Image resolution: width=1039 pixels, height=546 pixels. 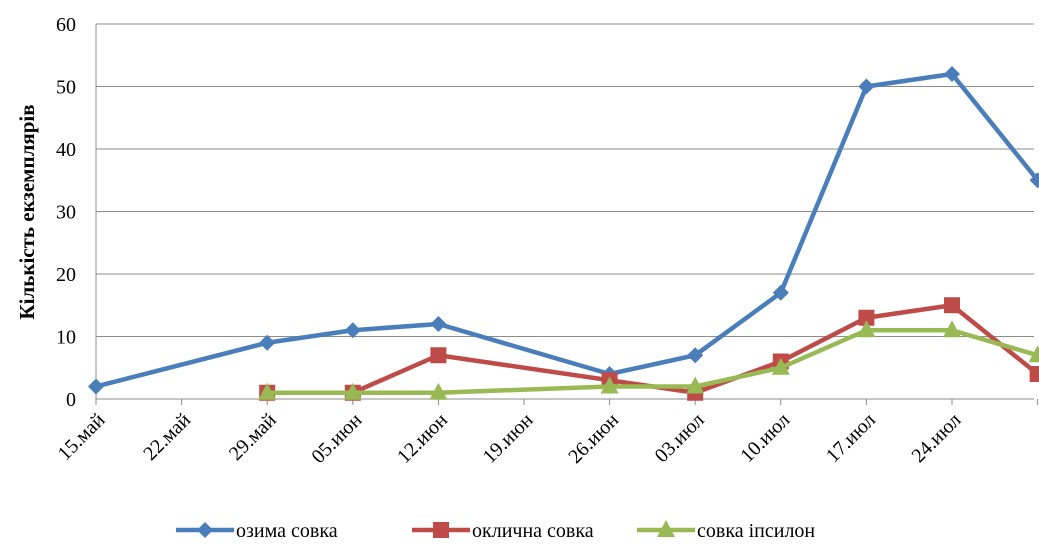 I want to click on legend-label: совка іпсилон, so click(x=756, y=531).